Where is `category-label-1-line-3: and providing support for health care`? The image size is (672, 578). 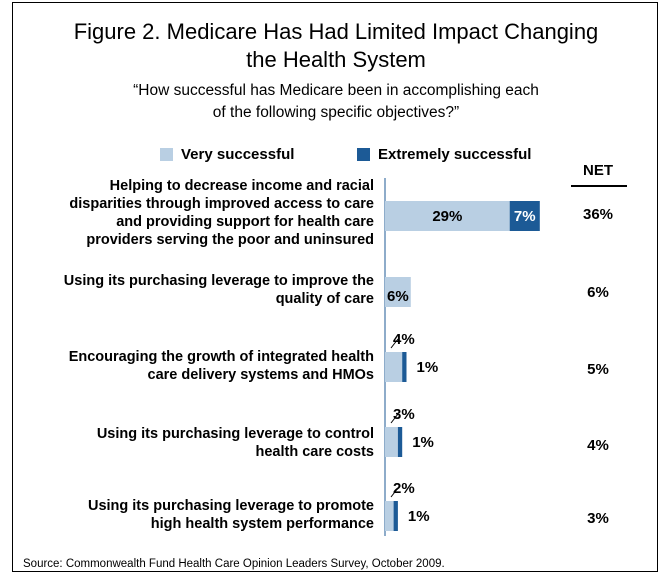 category-label-1-line-3: and providing support for health care is located at coordinates (245, 222).